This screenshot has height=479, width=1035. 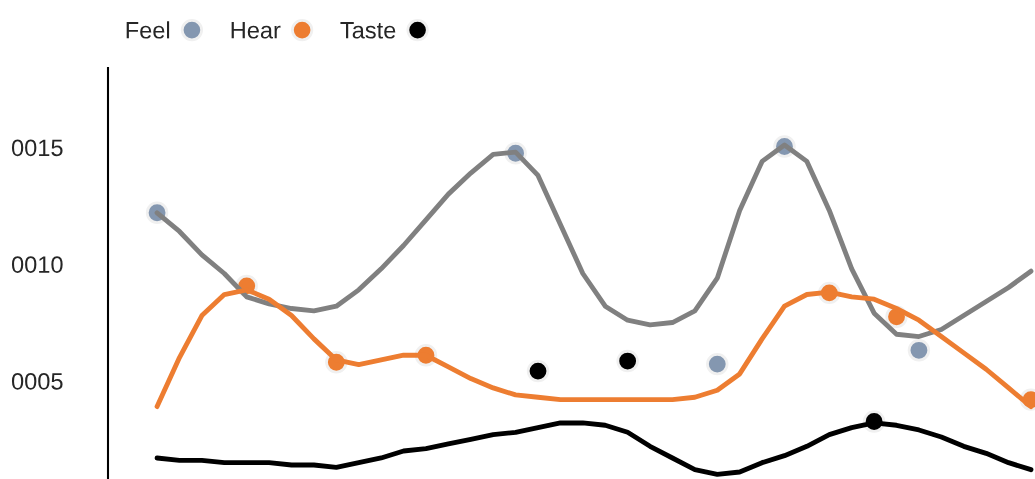 What do you see at coordinates (37, 381) in the screenshot?
I see `y-tick-label: 0005` at bounding box center [37, 381].